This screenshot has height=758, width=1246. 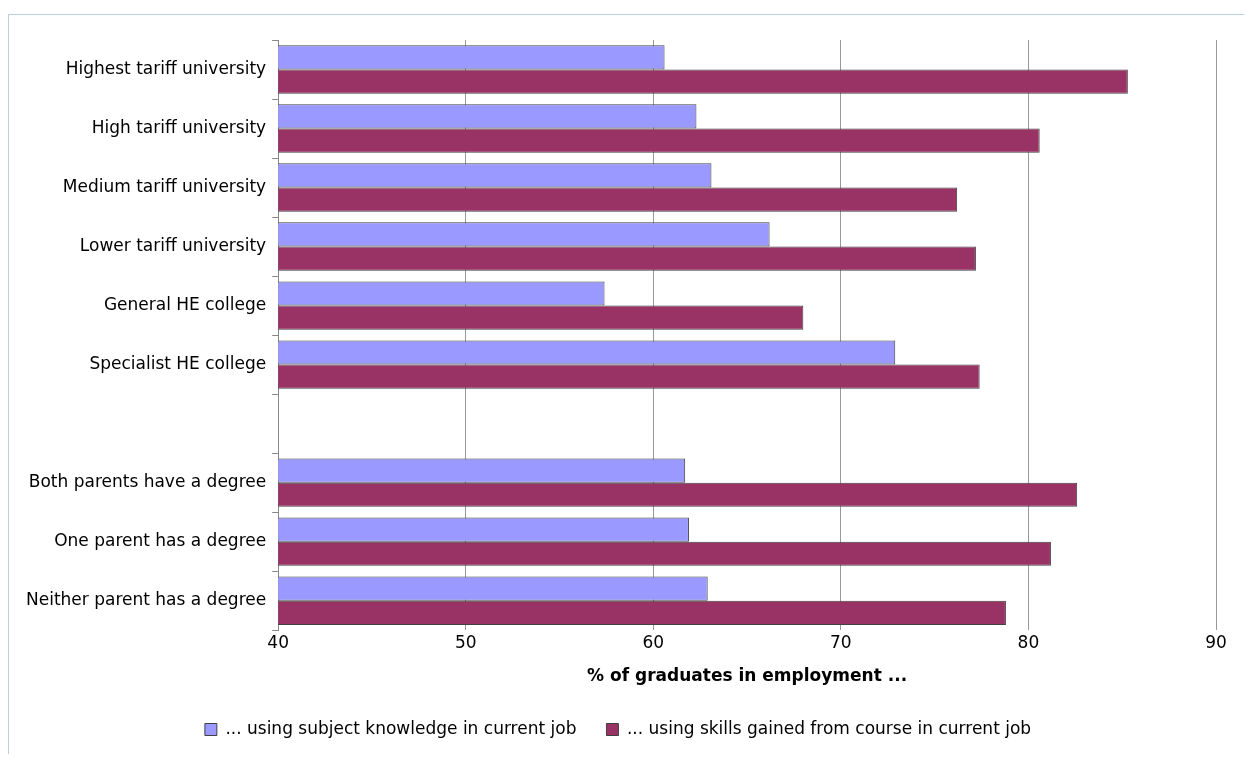 I want to click on legend-label: ... using skills gained from course in current job, so click(x=829, y=727).